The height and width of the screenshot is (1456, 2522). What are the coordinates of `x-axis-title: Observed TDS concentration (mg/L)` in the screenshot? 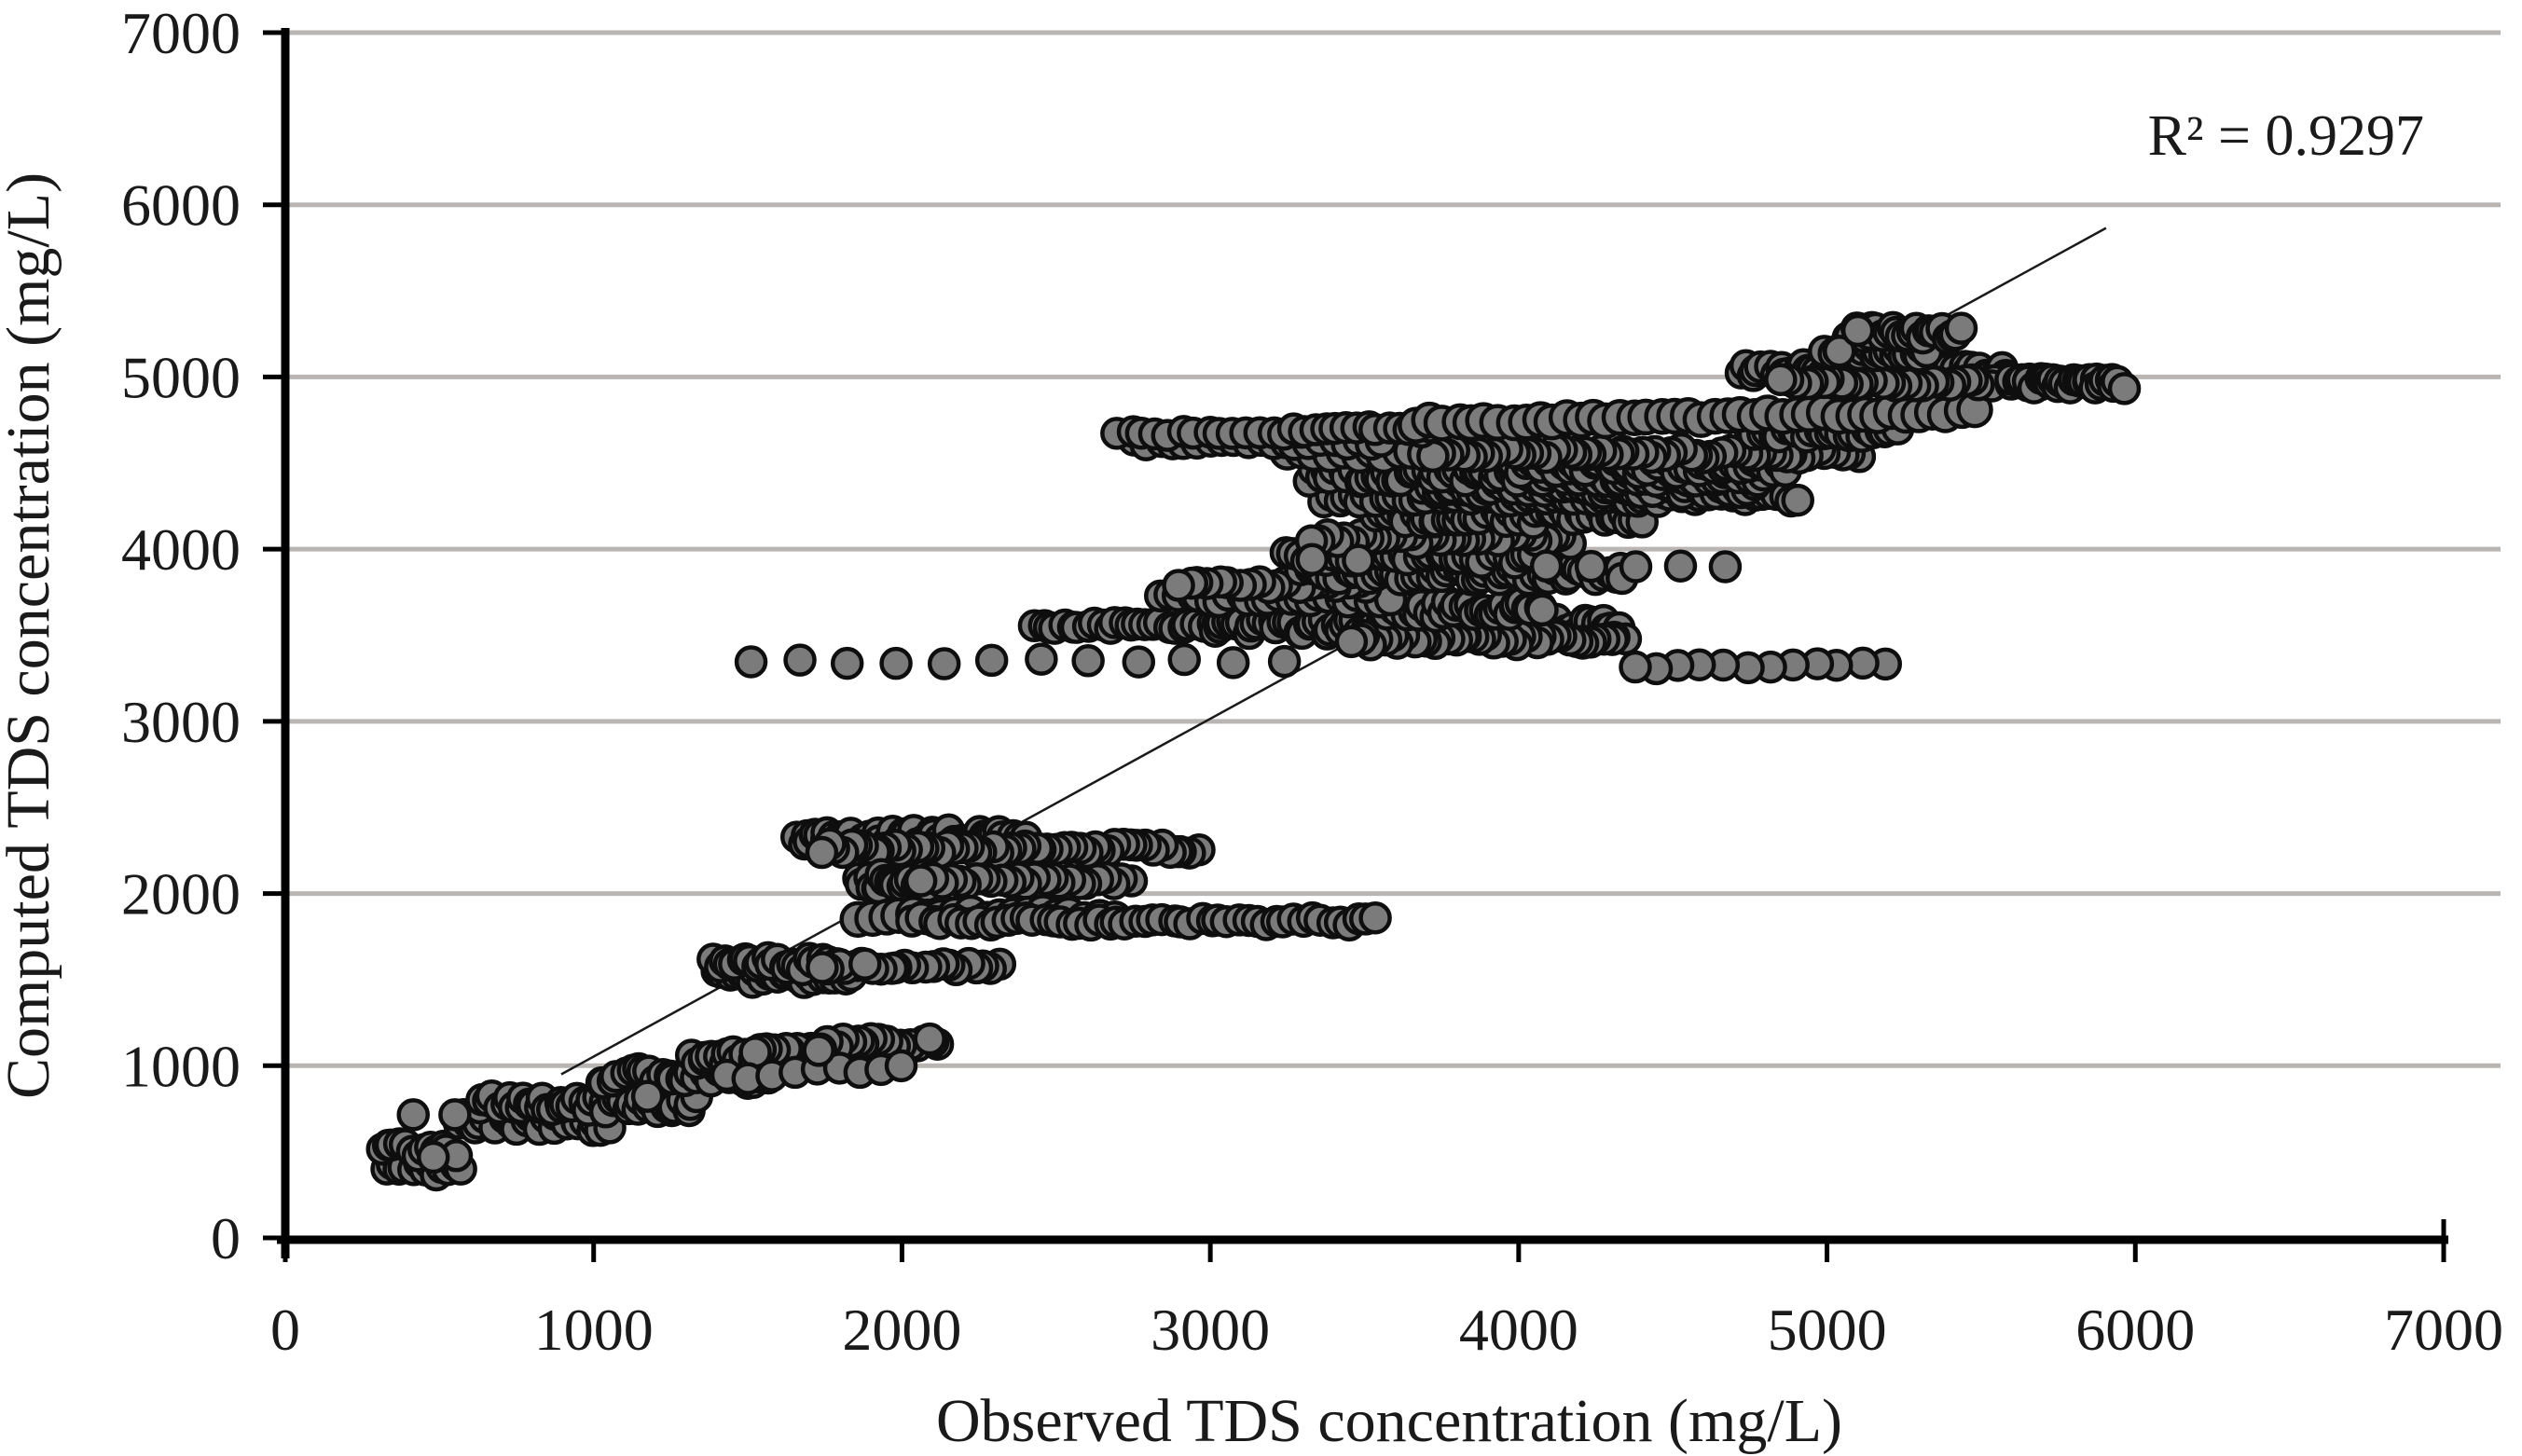 It's located at (1389, 1421).